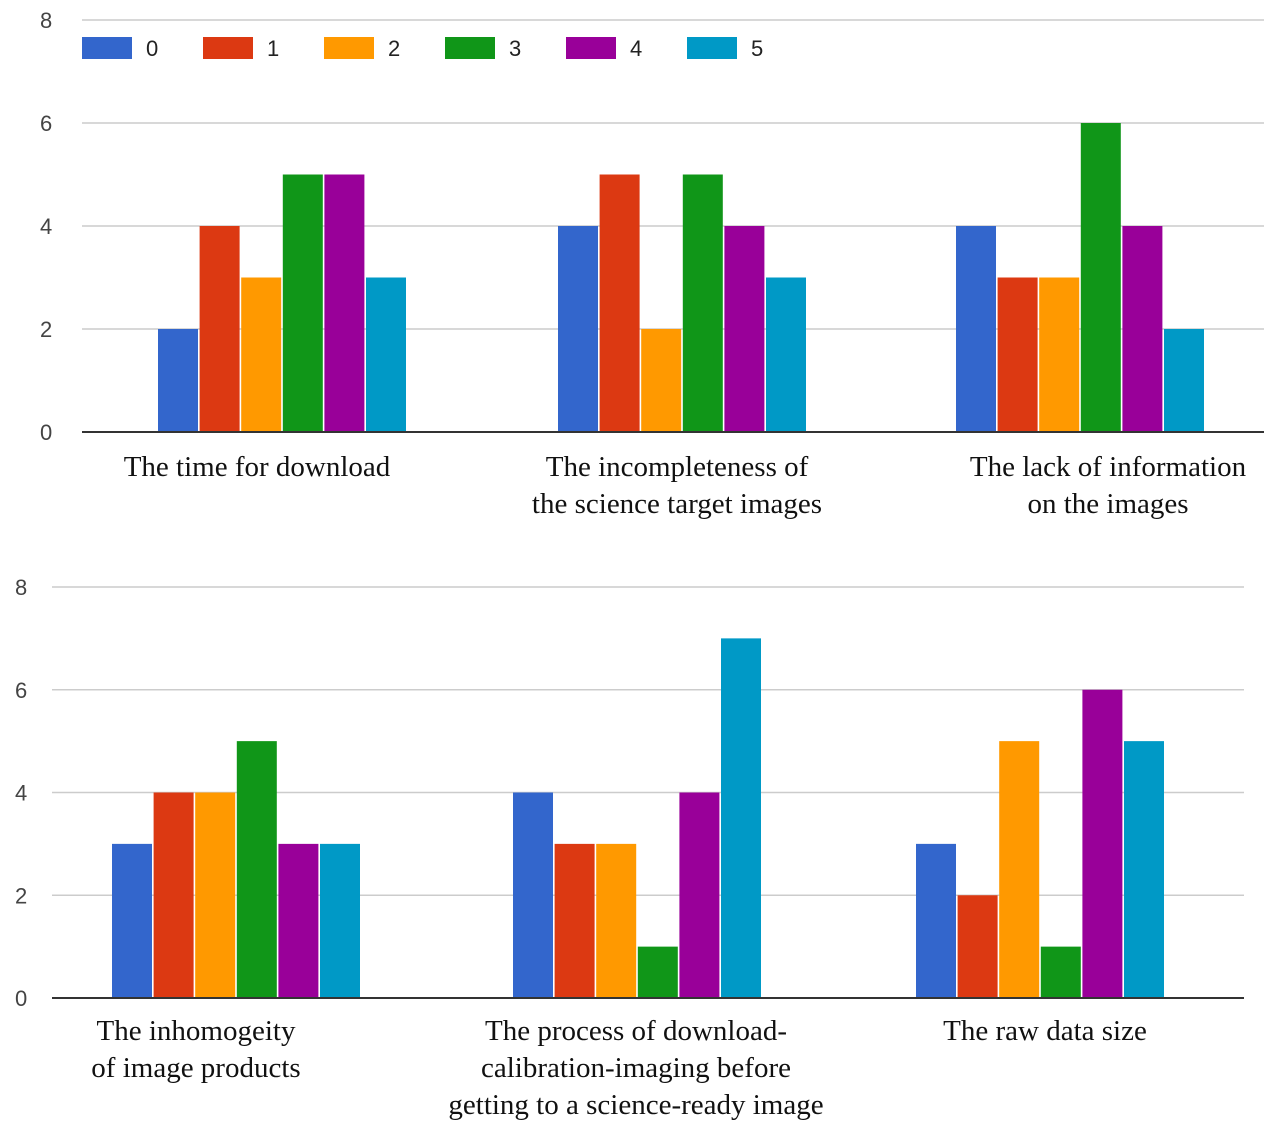 The height and width of the screenshot is (1124, 1273). What do you see at coordinates (152, 48) in the screenshot?
I see `legend-label: 0` at bounding box center [152, 48].